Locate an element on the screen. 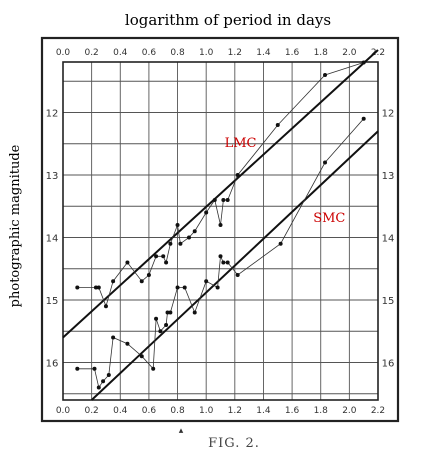  annotations: LMC SMC is located at coordinates (285, 181).